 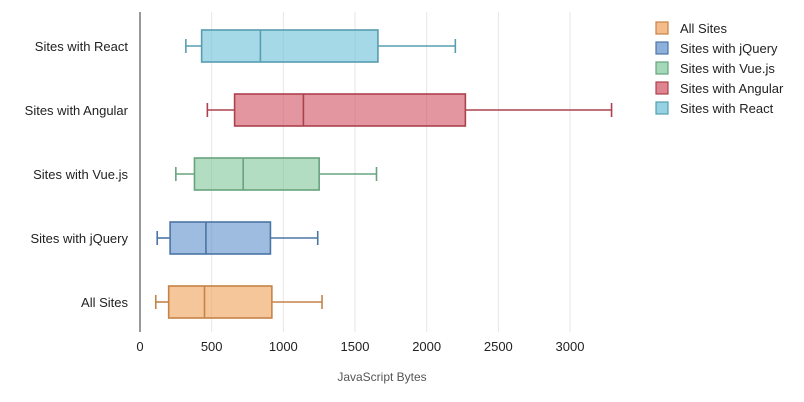 I want to click on legend-item-sites-with-vue-js: Sites with Vue.js, so click(x=715, y=68).